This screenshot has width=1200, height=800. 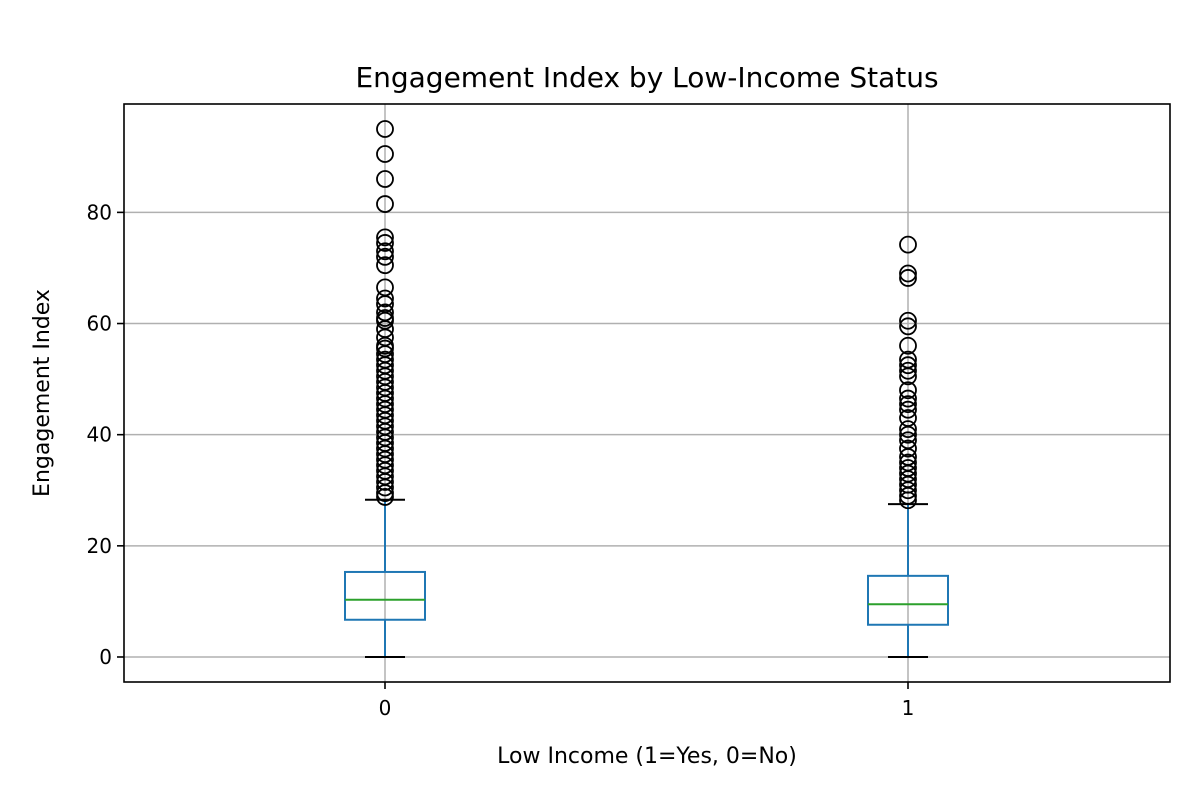 What do you see at coordinates (646, 77) in the screenshot?
I see `chart-title: Engagement Index by Low-Income Status` at bounding box center [646, 77].